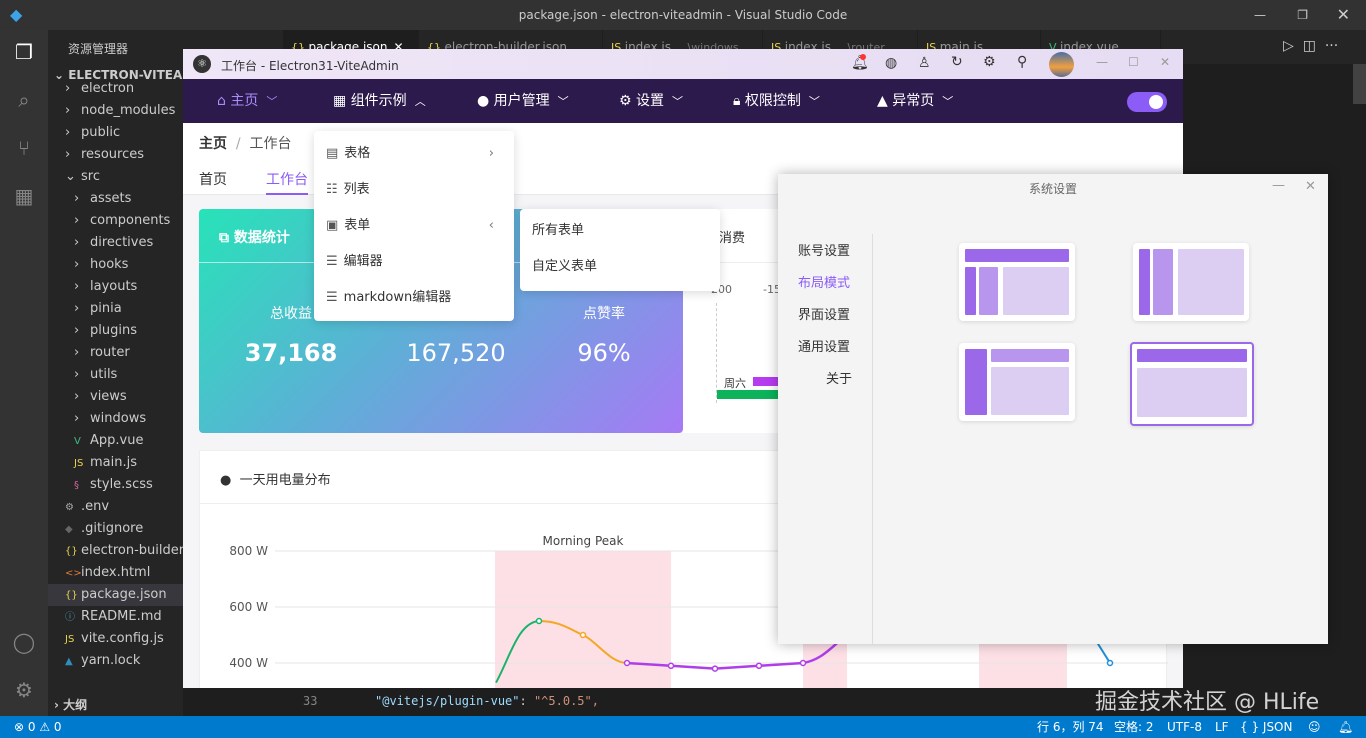  I want to click on explorer-item: › node_modules, so click(115, 111).